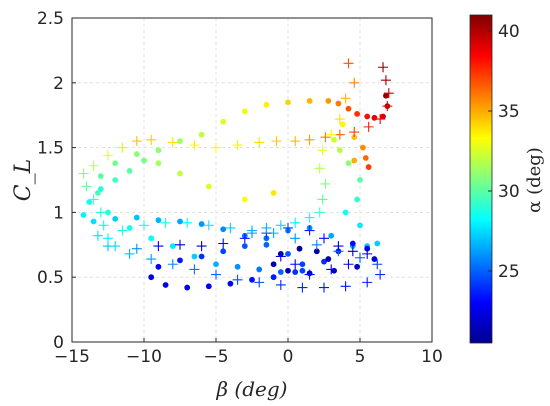 This screenshot has width=550, height=406. What do you see at coordinates (215, 357) in the screenshot?
I see `x-tick-label: −5` at bounding box center [215, 357].